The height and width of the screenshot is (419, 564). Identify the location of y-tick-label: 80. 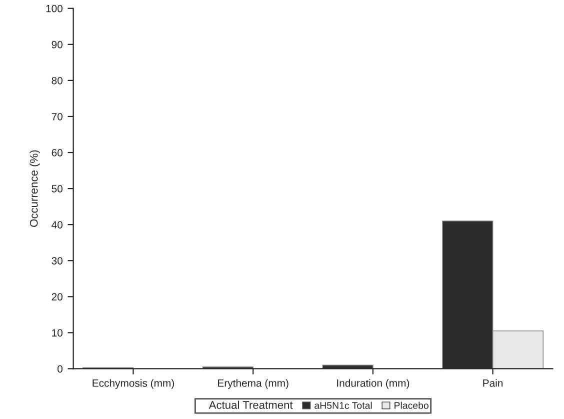
(57, 80).